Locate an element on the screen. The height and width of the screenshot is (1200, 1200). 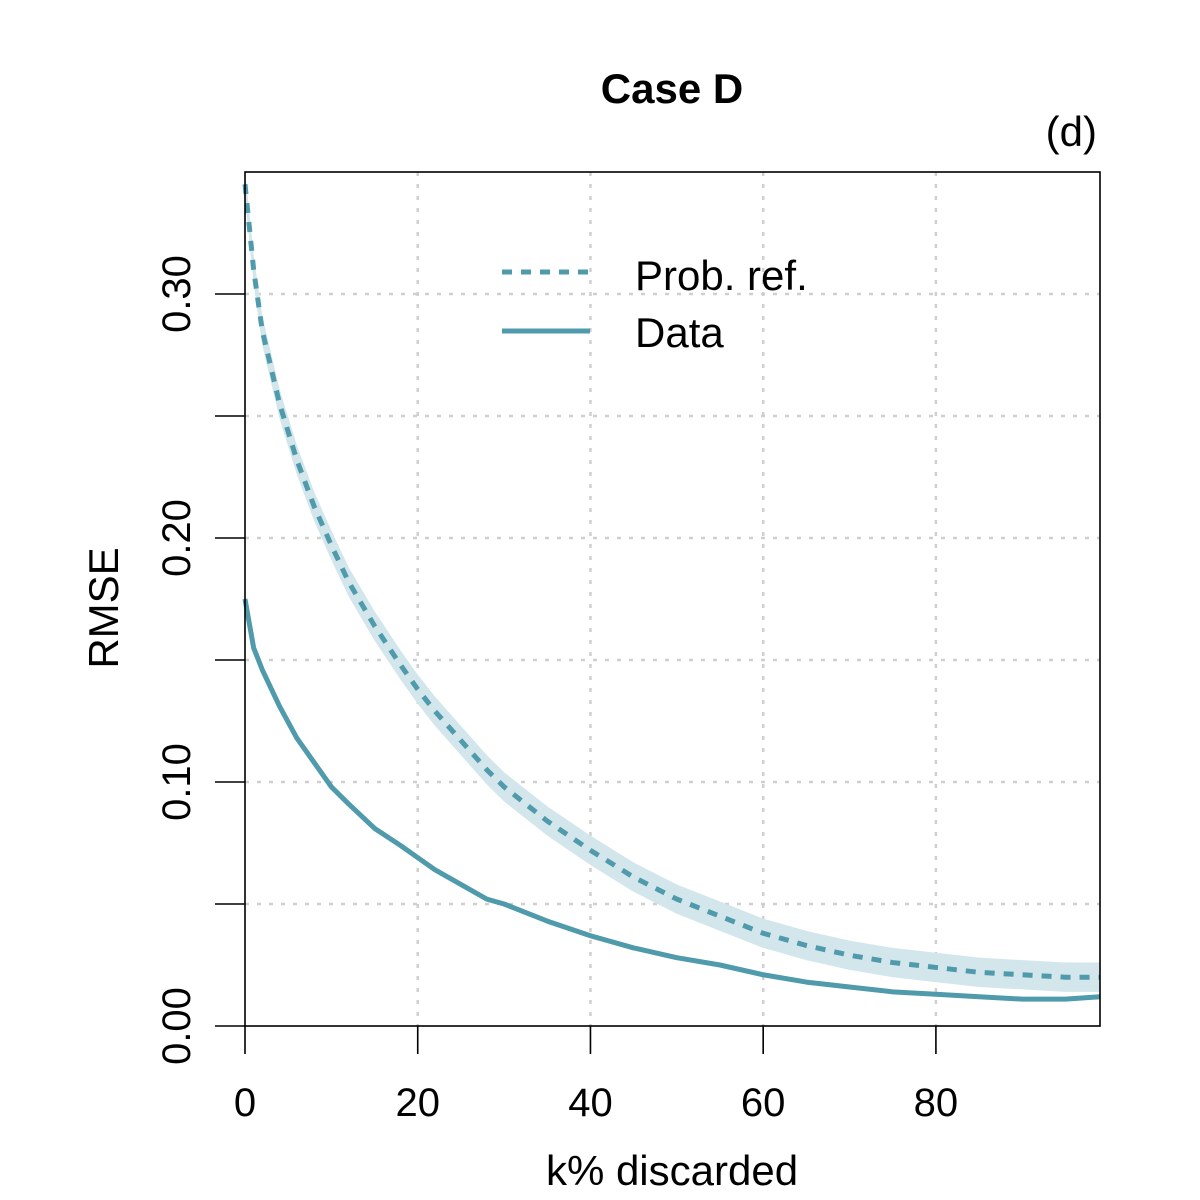
legend: Prob. ref. Data is located at coordinates (655, 304).